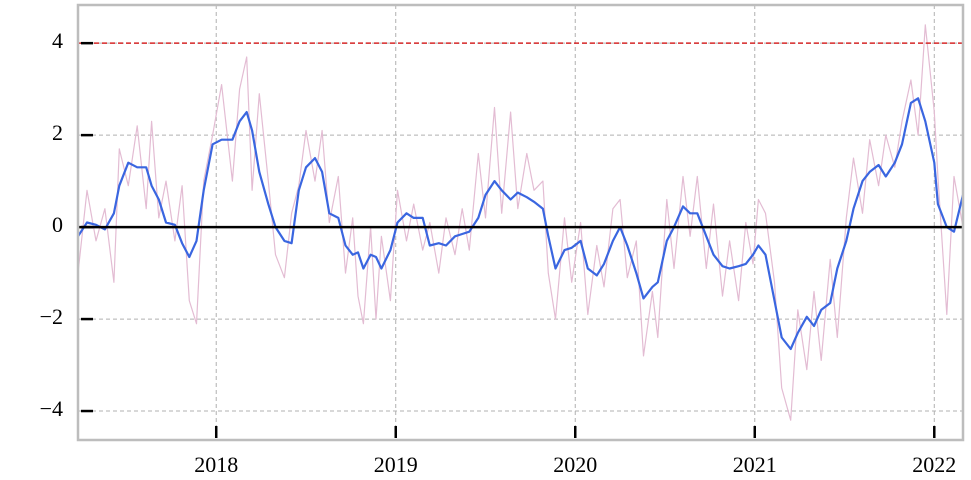  I want to click on y-tick-label: −2, so click(51, 316).